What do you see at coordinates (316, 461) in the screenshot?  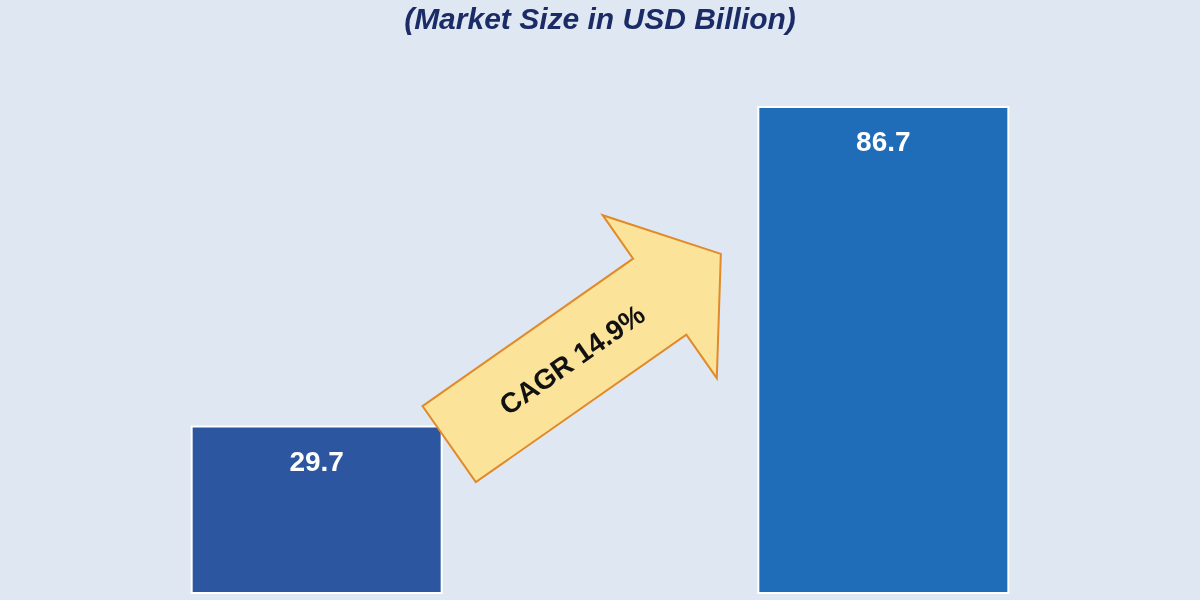 I see `data-label: 29.7` at bounding box center [316, 461].